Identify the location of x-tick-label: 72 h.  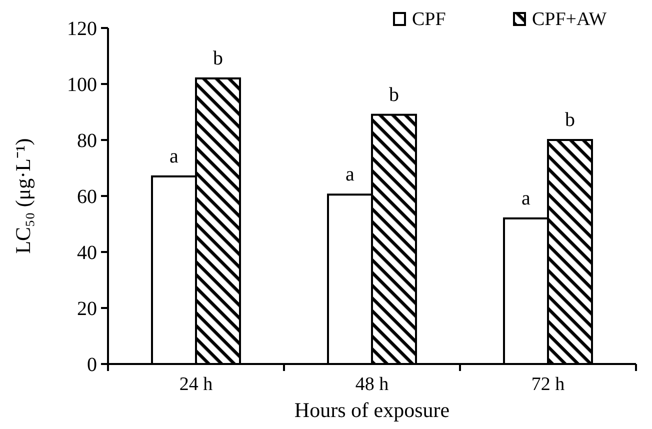
(548, 384).